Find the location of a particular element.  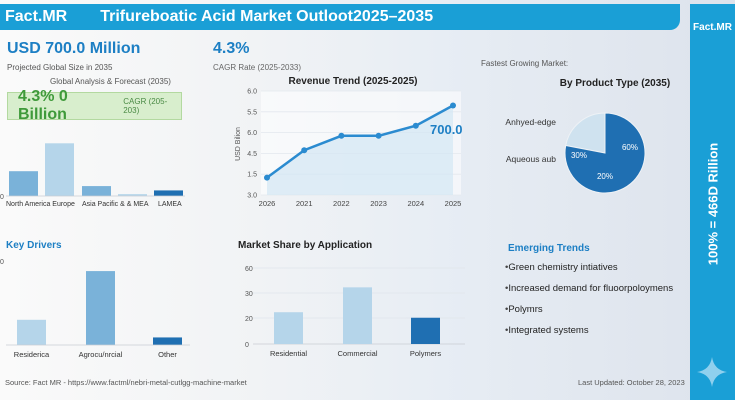

drivers-x-label: Residerica is located at coordinates (32, 354).